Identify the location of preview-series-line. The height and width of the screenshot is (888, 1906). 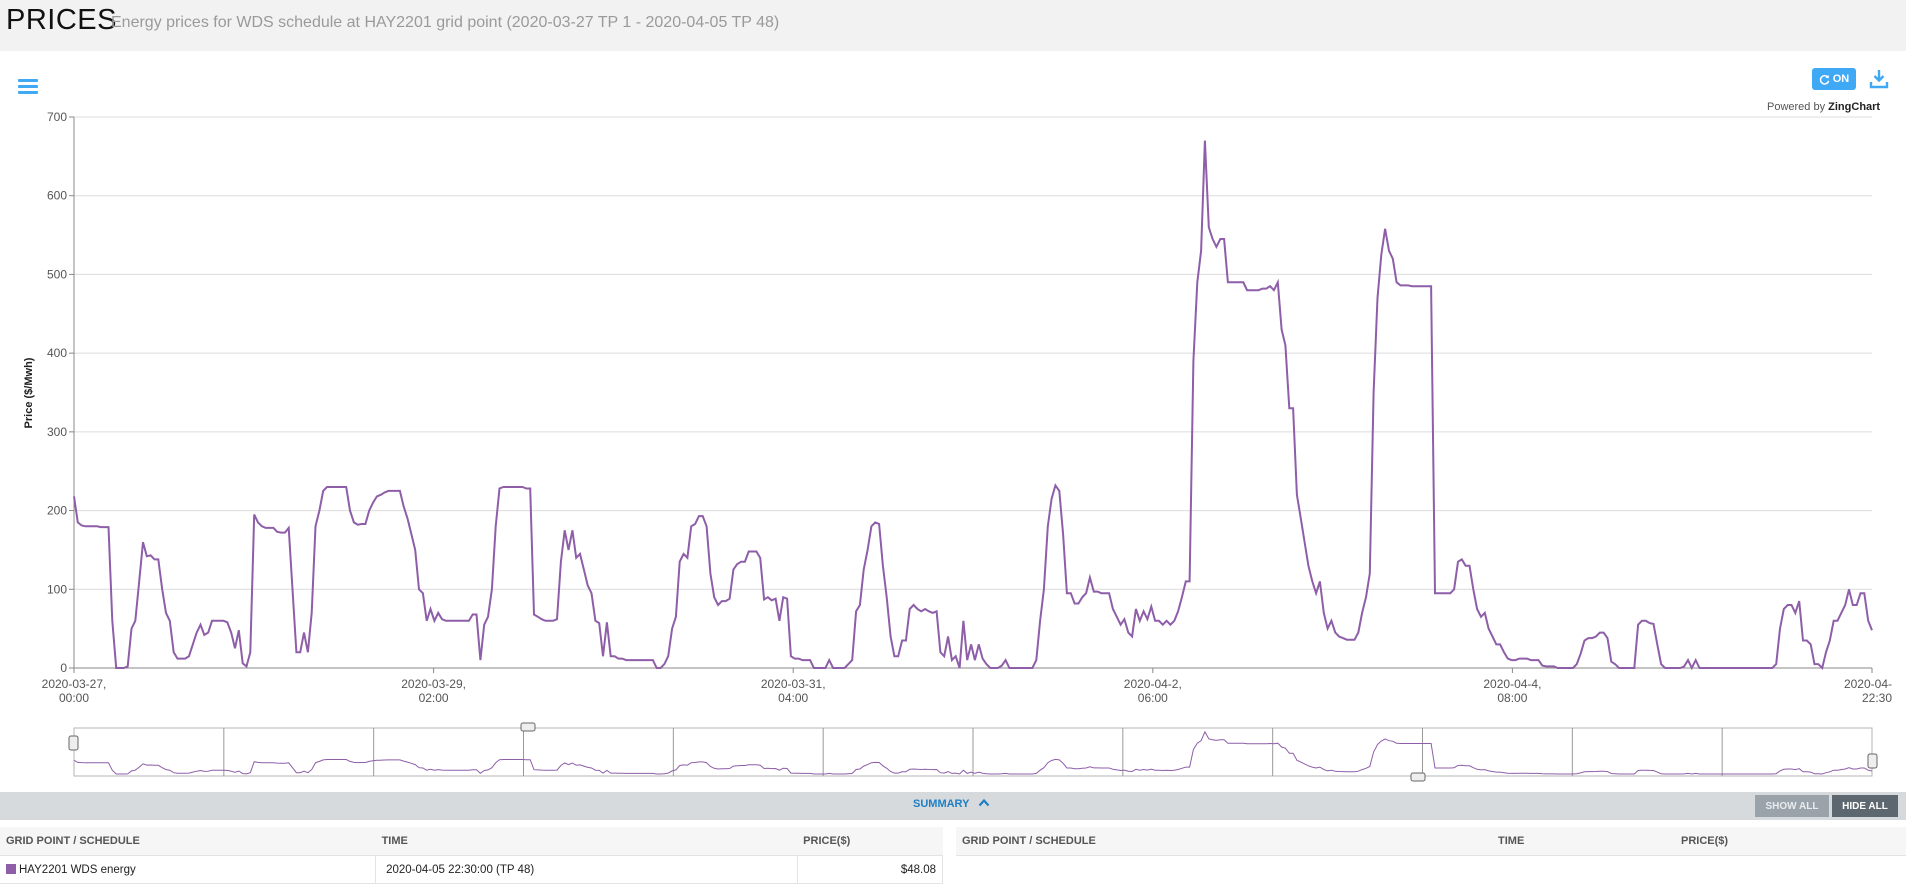
(973, 752).